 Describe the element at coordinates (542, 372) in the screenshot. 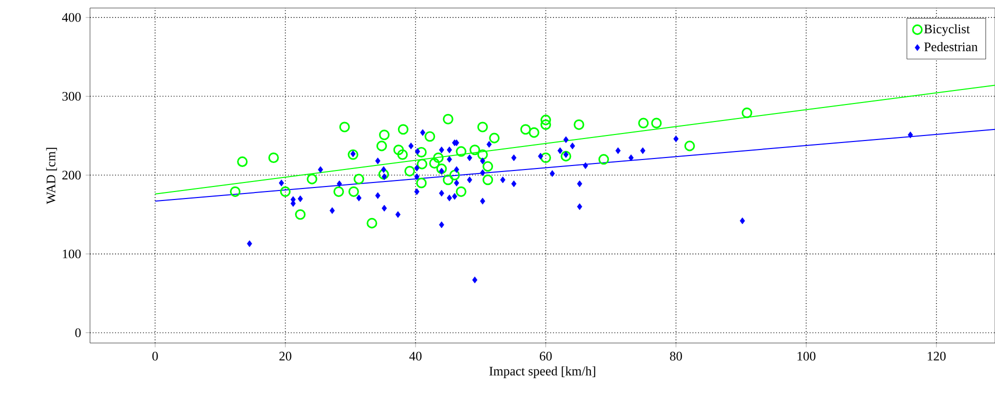

I see `x-axis-title: Impact speed [km/h]` at that location.